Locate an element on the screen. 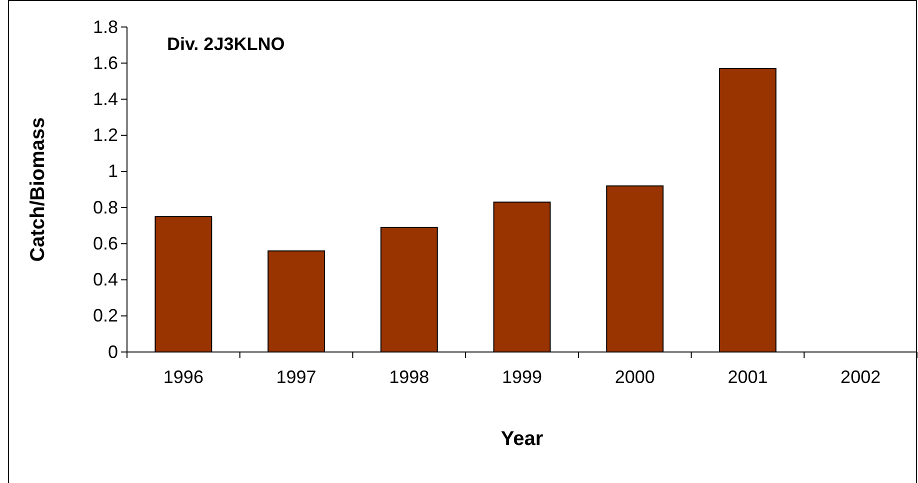 This screenshot has width=918, height=483. y-tick-label: 0 is located at coordinates (113, 352).